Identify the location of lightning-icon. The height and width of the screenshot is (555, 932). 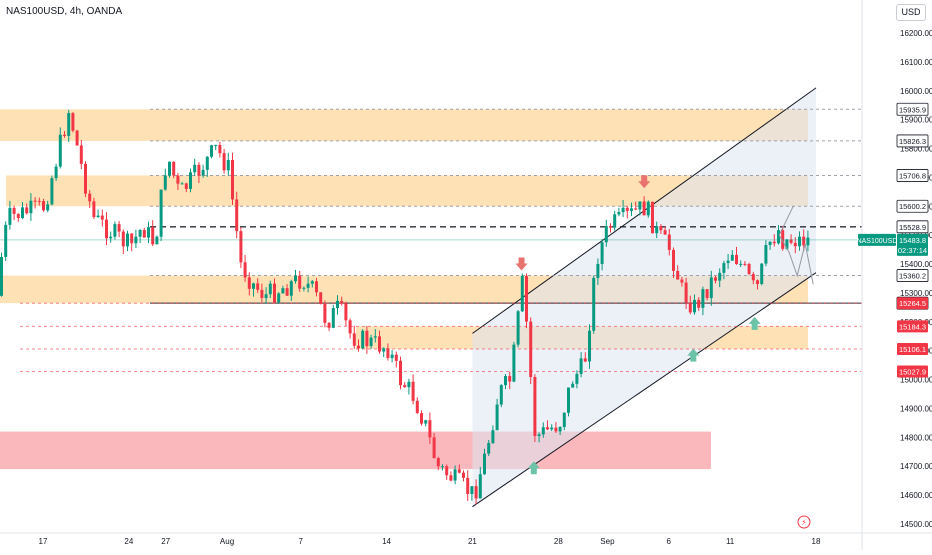
(804, 522).